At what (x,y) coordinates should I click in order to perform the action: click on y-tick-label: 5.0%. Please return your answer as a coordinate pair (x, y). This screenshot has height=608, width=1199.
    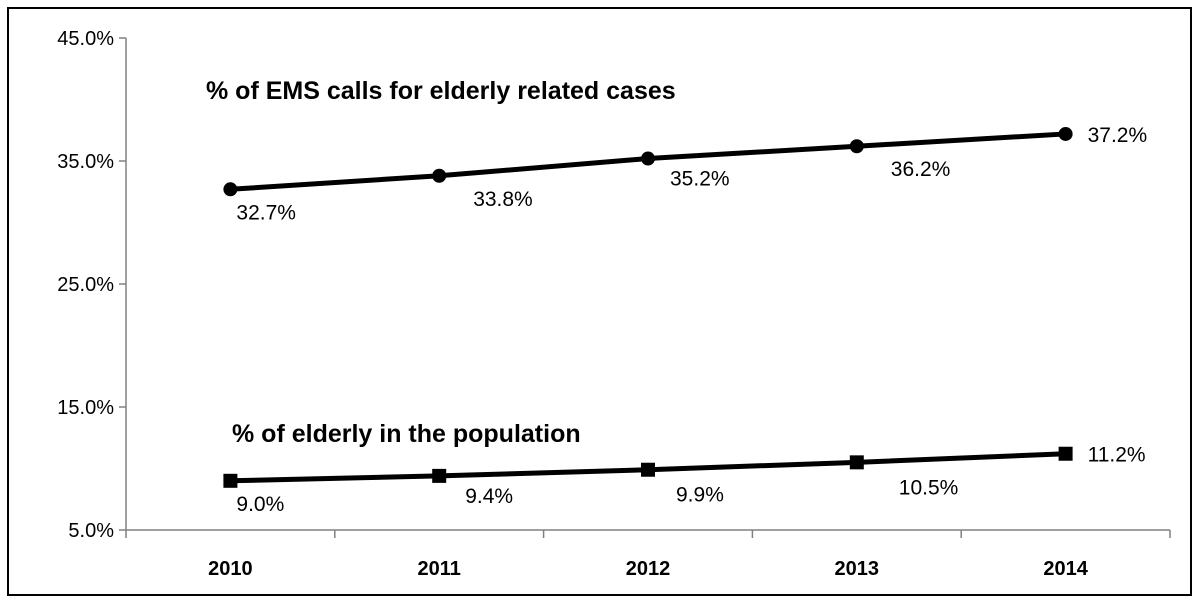
    Looking at the image, I should click on (91, 531).